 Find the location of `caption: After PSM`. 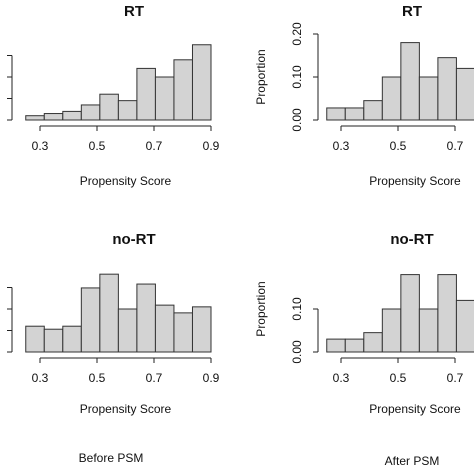

caption: After PSM is located at coordinates (412, 461).